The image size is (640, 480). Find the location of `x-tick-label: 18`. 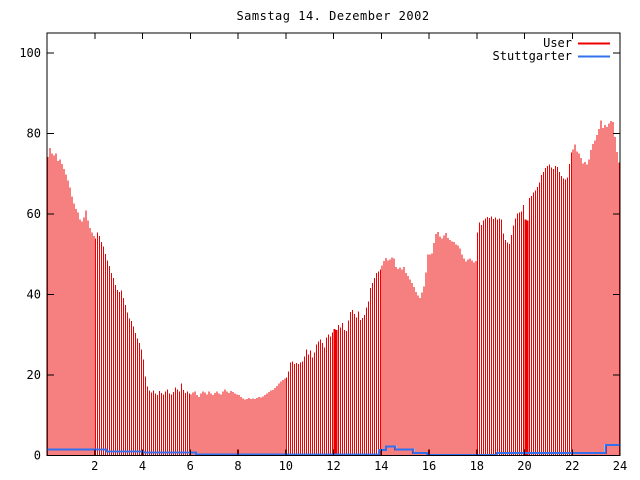

x-tick-label: 18 is located at coordinates (477, 466).